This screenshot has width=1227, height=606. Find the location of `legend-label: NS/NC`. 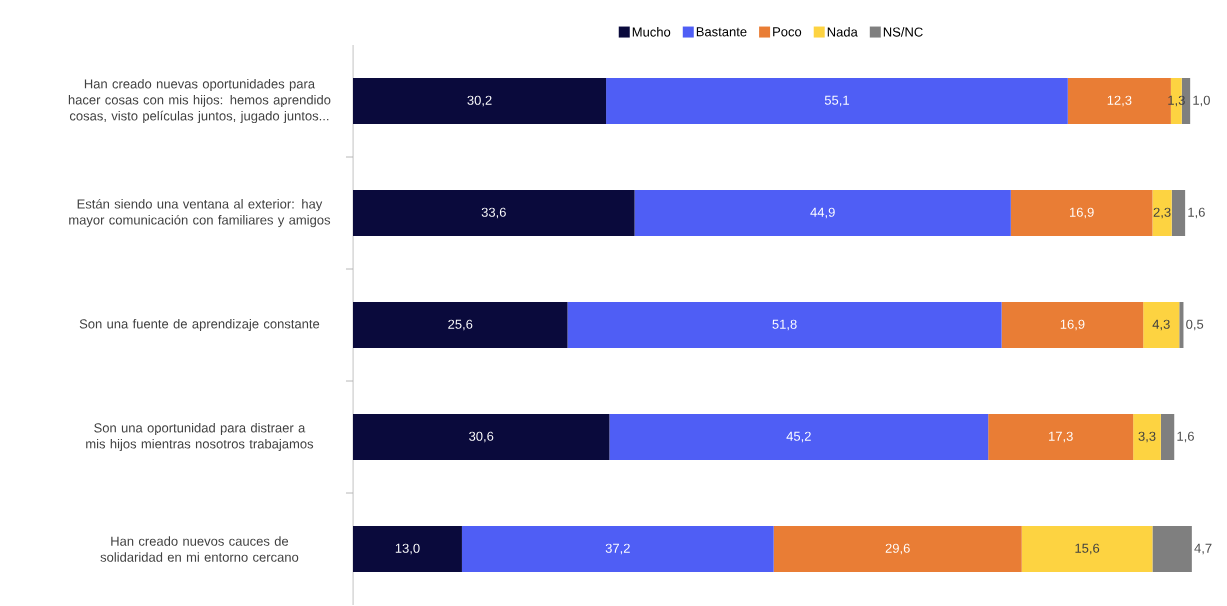

legend-label: NS/NC is located at coordinates (903, 32).